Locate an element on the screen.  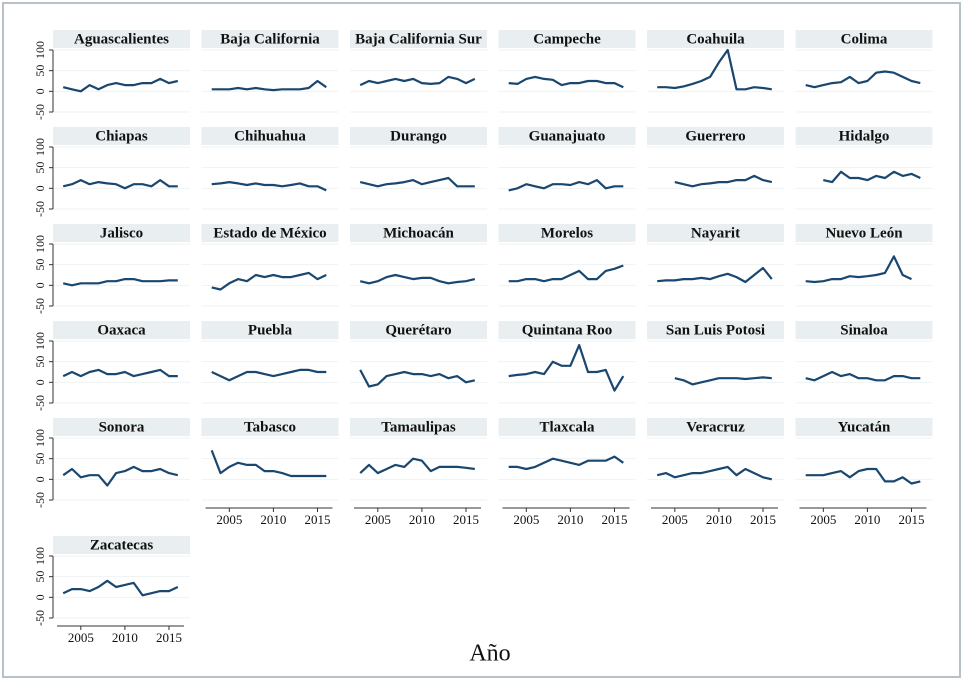
panel-title: Morelos is located at coordinates (567, 233).